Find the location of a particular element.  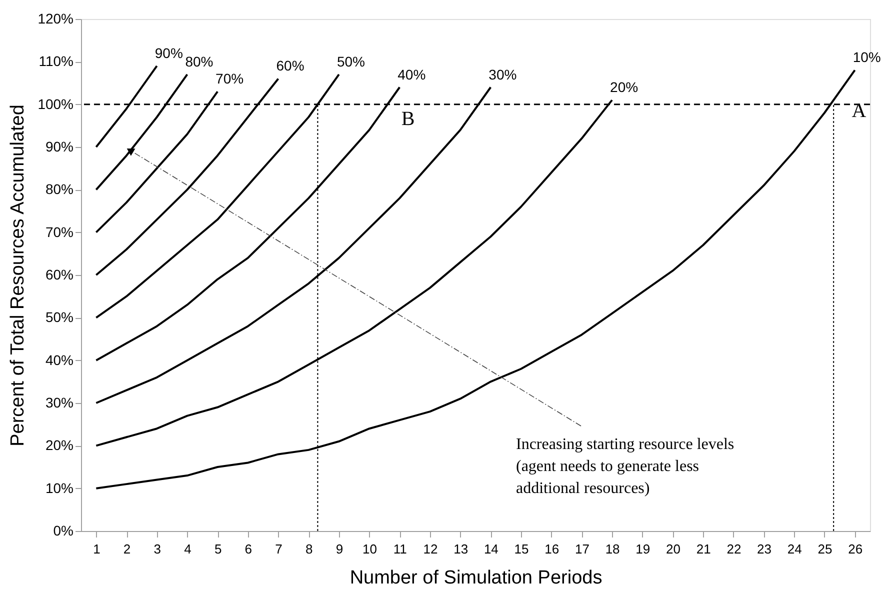

x-tick-label: 15 is located at coordinates (521, 549).